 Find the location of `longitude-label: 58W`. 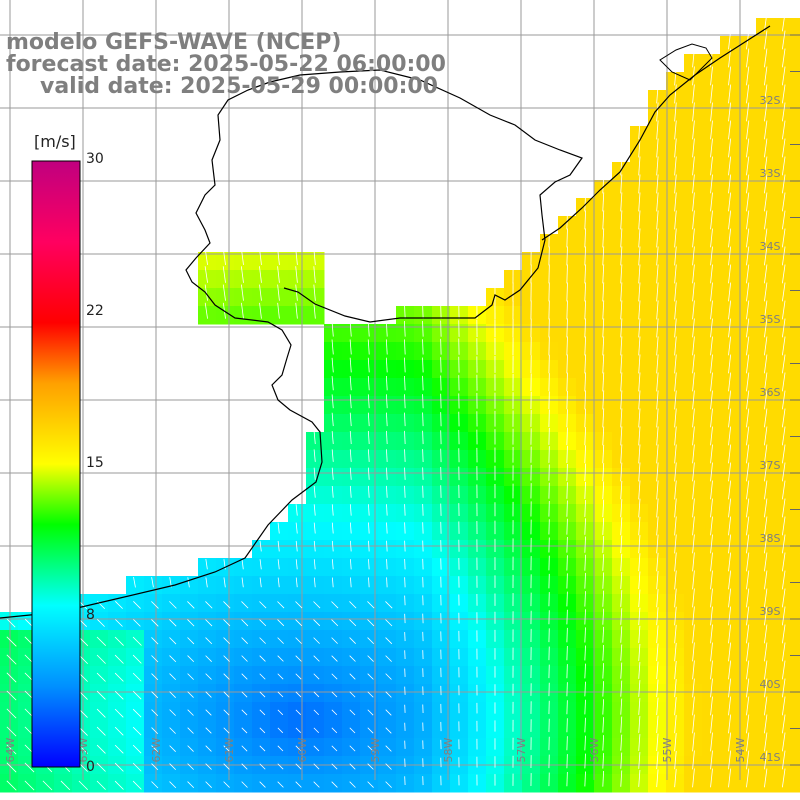

longitude-label: 58W is located at coordinates (448, 749).